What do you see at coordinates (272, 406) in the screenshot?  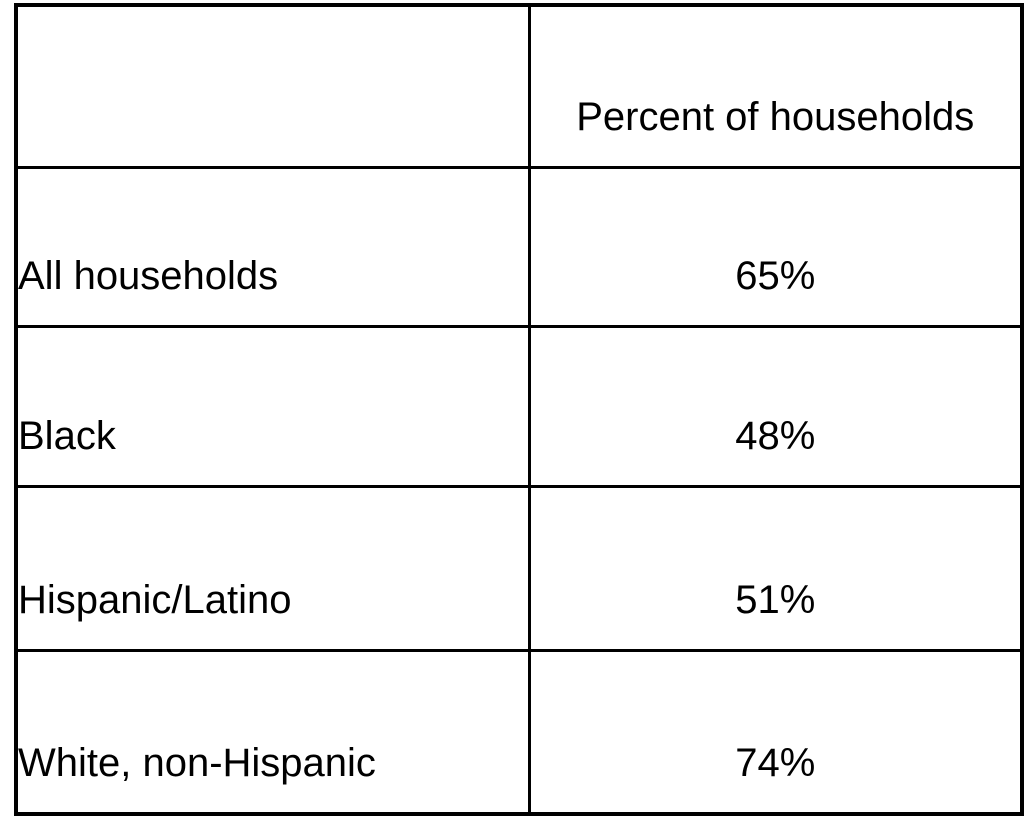 I see `row-label: Black` at bounding box center [272, 406].